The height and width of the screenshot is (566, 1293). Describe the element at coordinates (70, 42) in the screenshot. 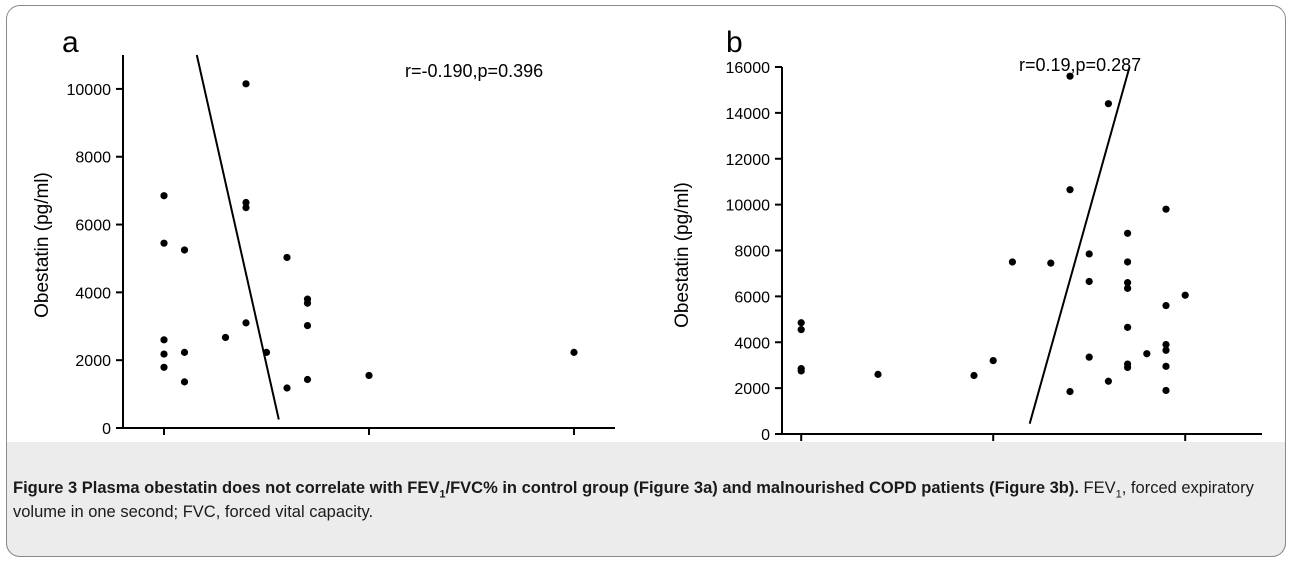

I see `panel-label: a` at that location.